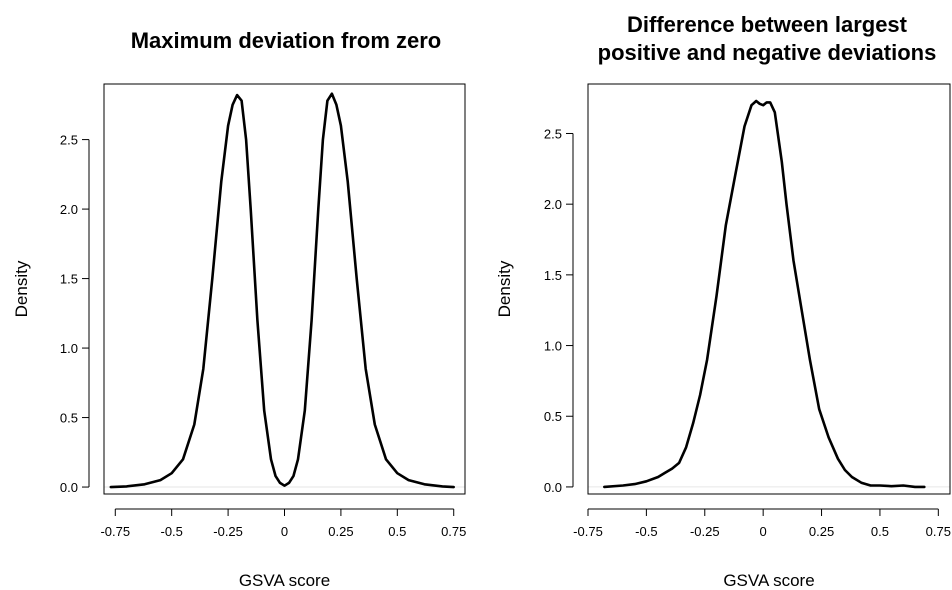  I want to click on chart-title-line: positive and negative deviations, so click(767, 52).